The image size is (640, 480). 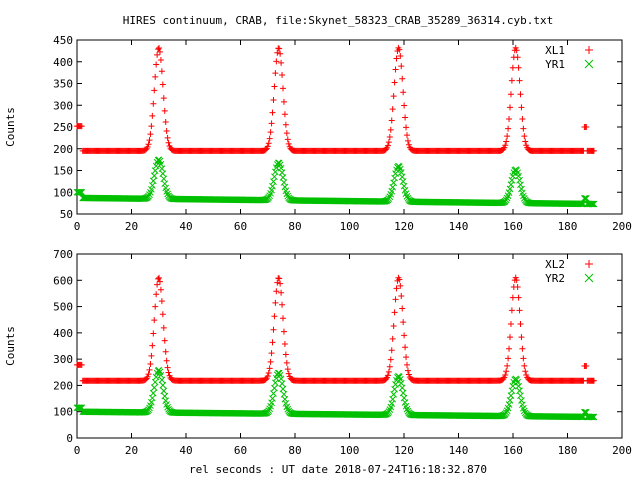 I want to click on x-tick-label: 60, so click(x=240, y=226).